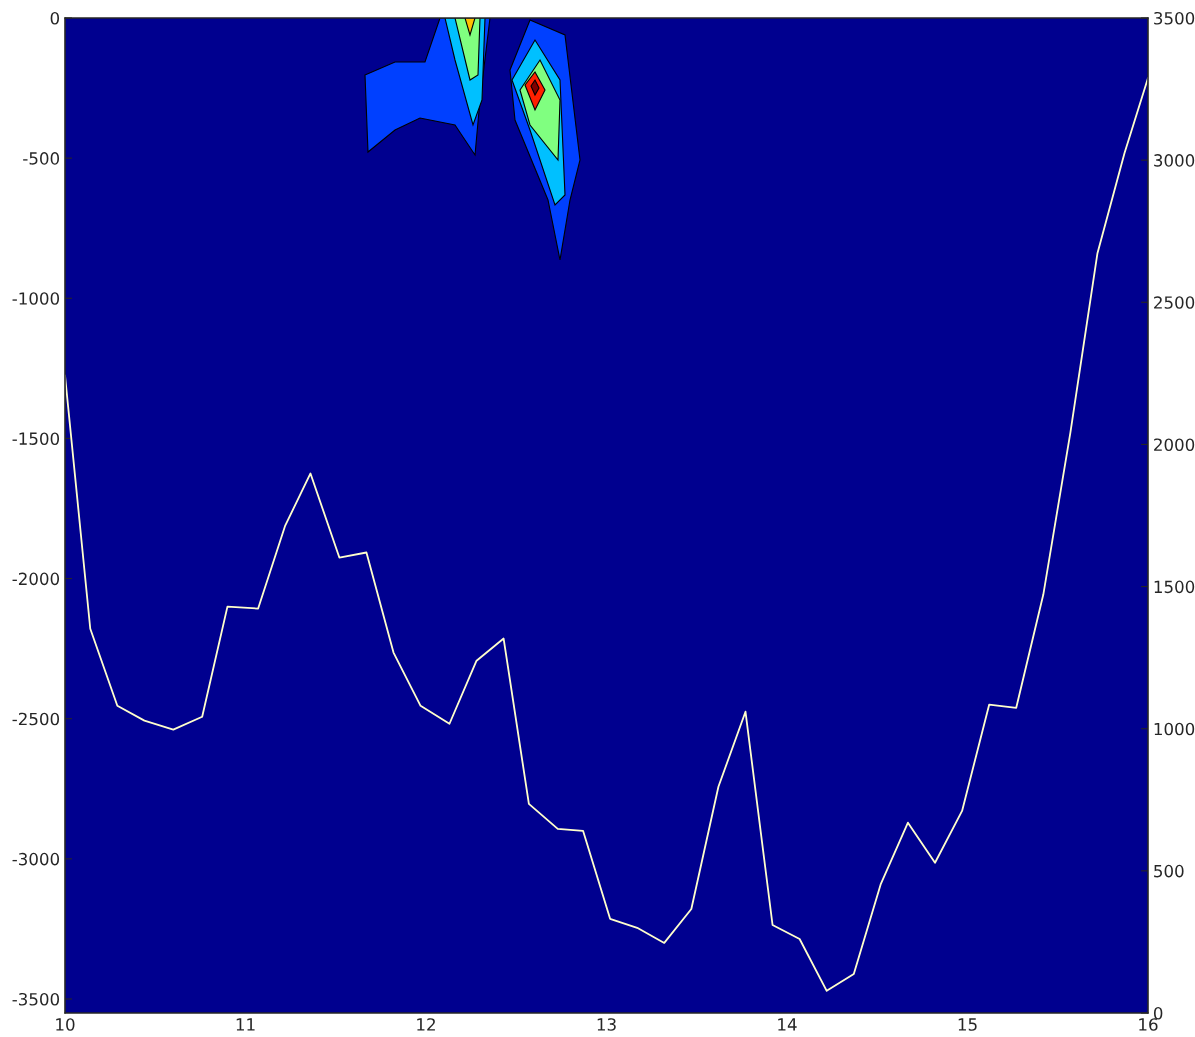 The height and width of the screenshot is (1037, 1195). What do you see at coordinates (55, 18) in the screenshot?
I see `y-tick-label: 0` at bounding box center [55, 18].